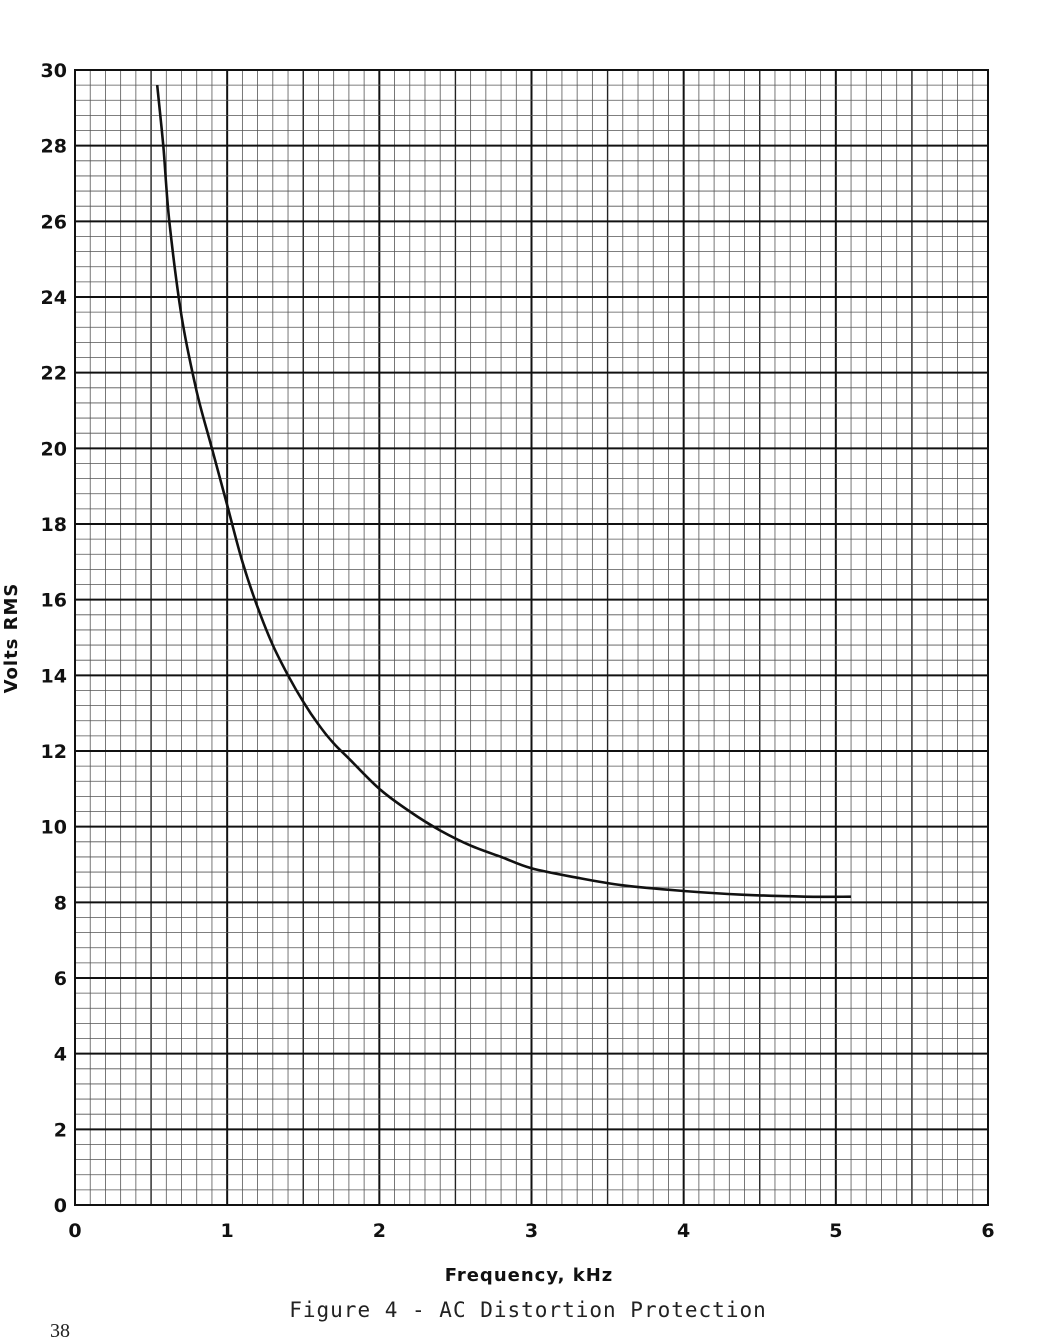  What do you see at coordinates (54, 676) in the screenshot?
I see `y-tick-label: 14` at bounding box center [54, 676].